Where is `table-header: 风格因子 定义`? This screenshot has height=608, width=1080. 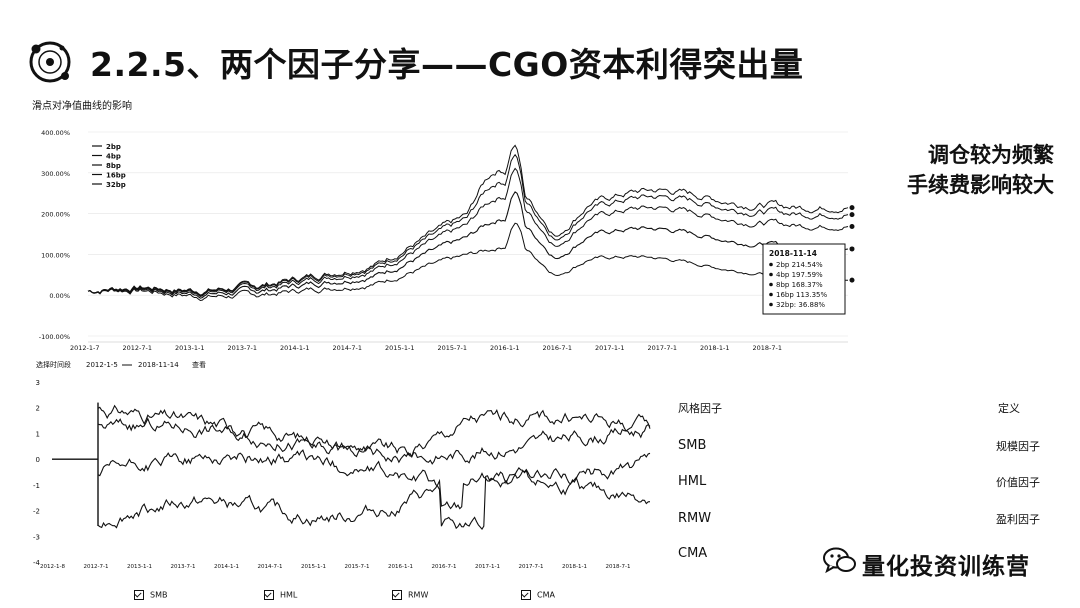 table-header: 风格因子 定义 is located at coordinates (859, 410).